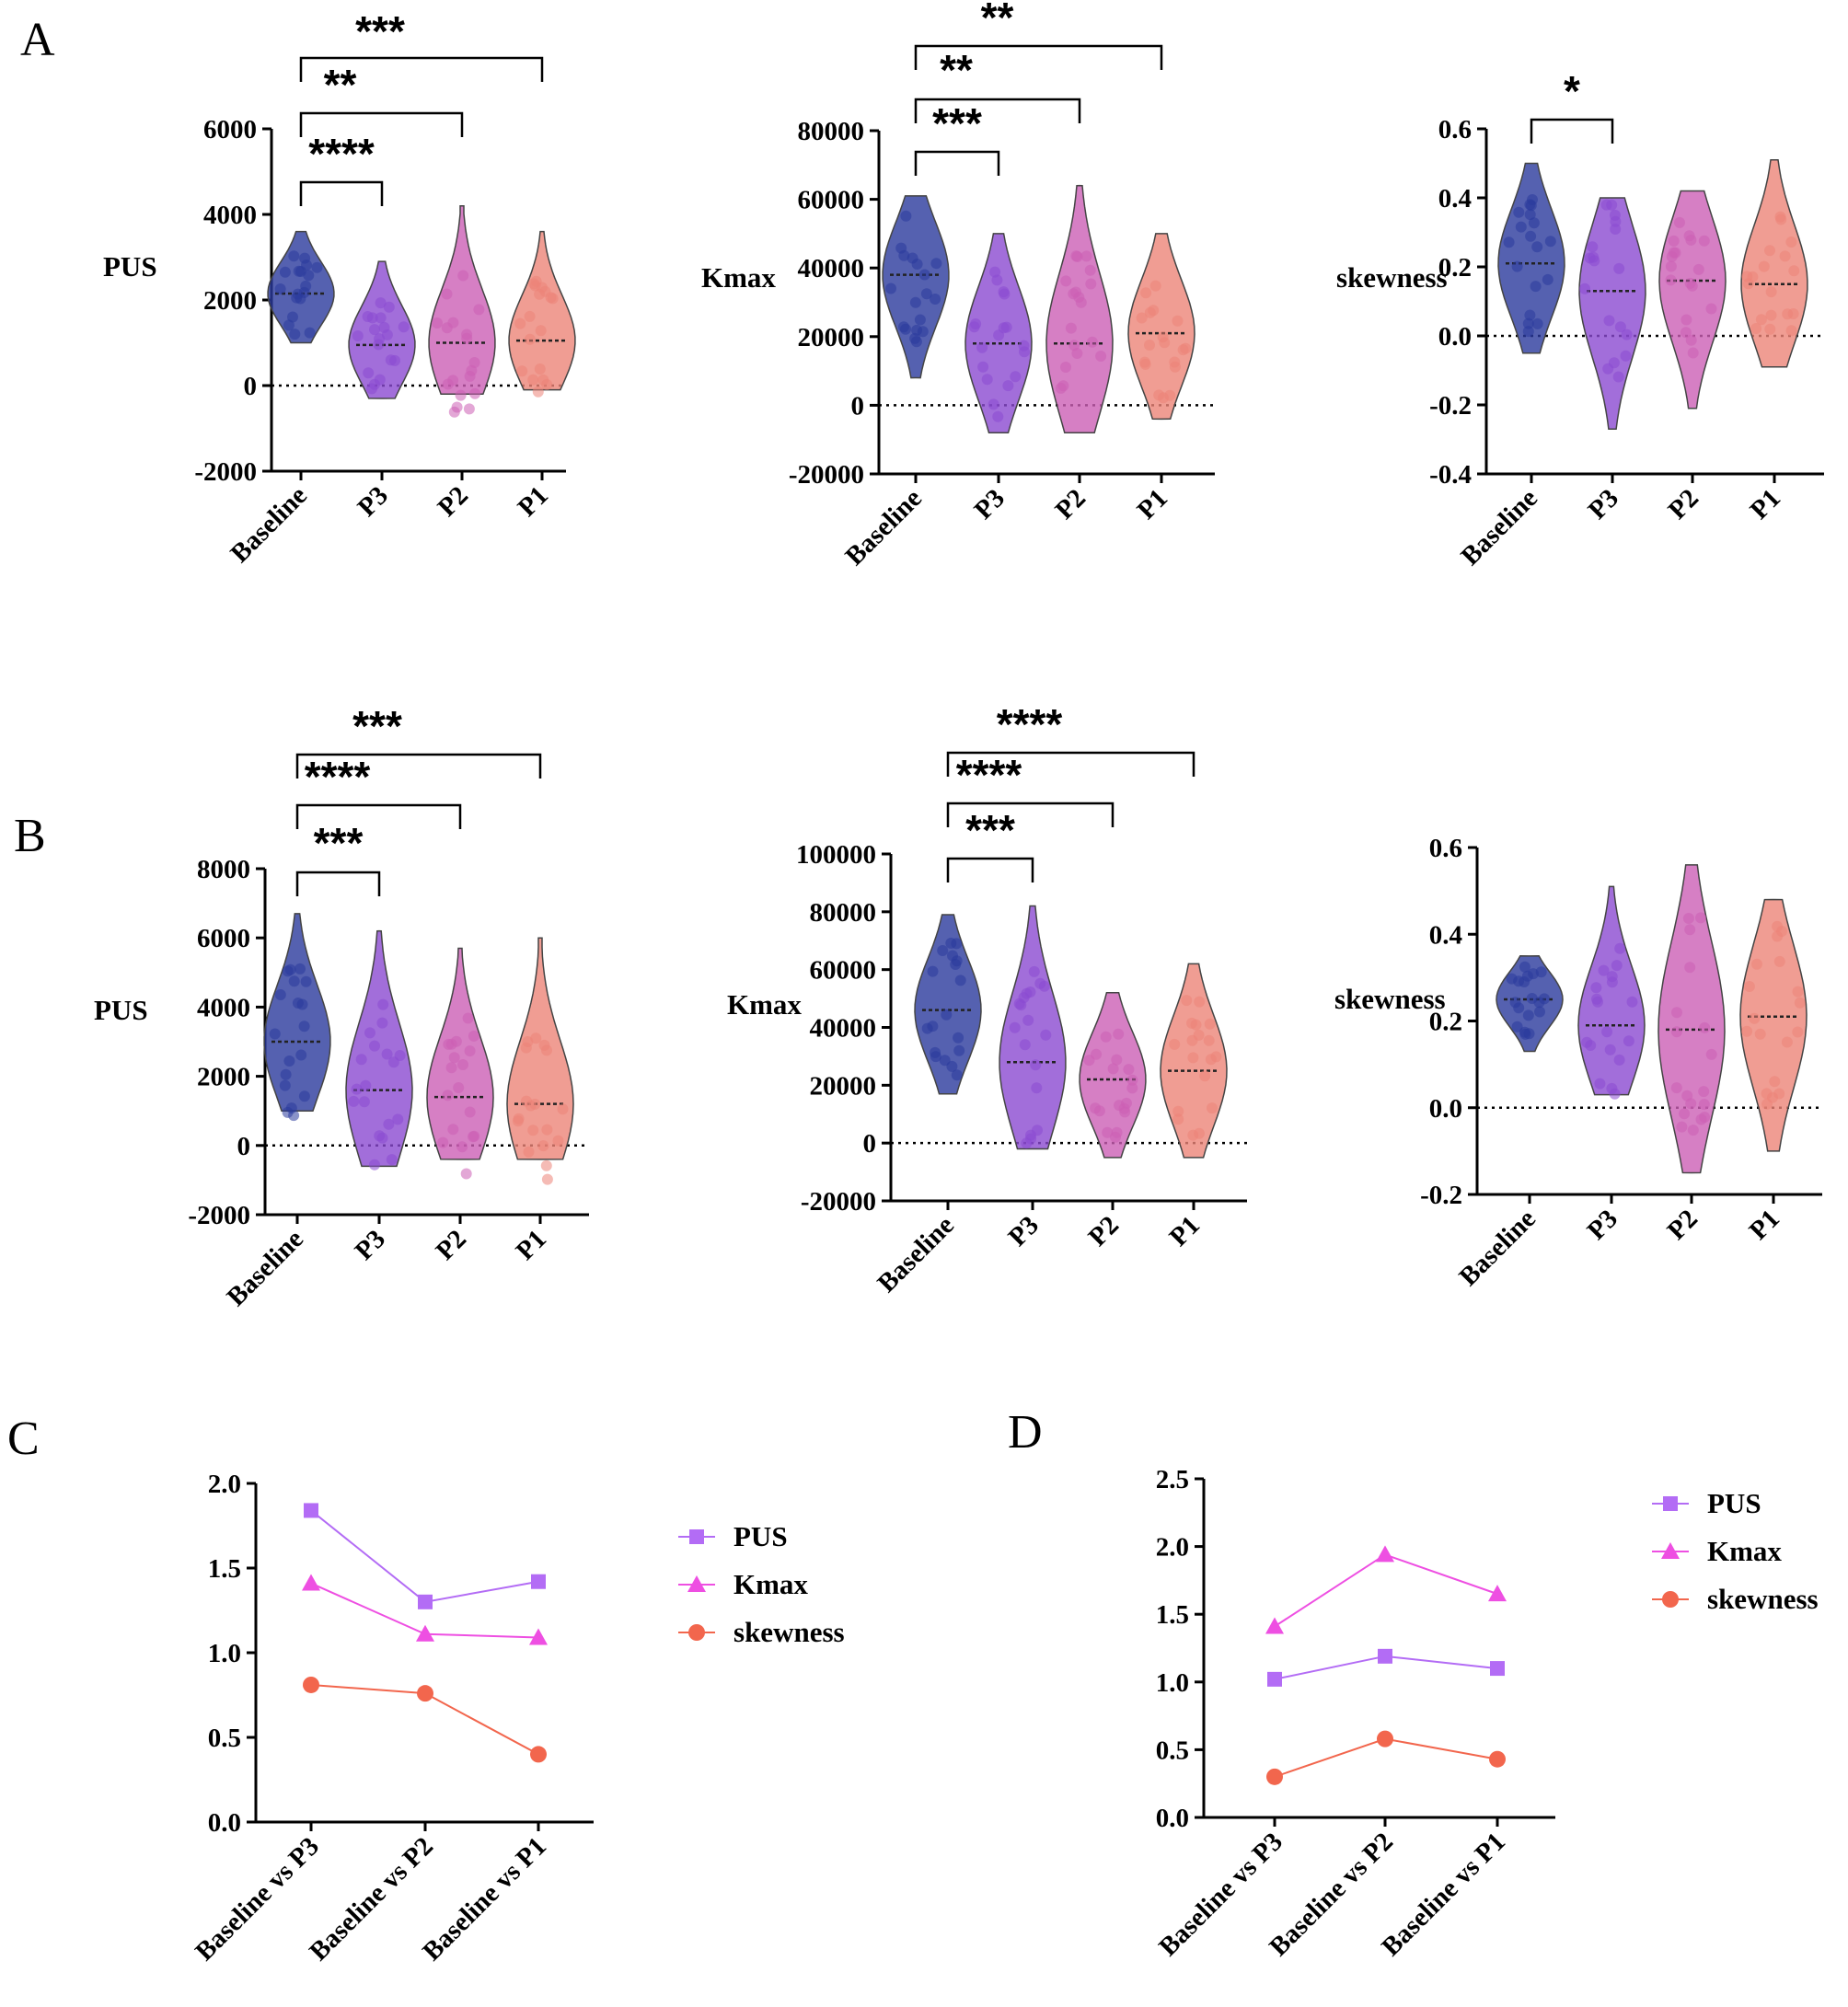 This screenshot has height=2007, width=1848. I want to click on y-tick-label: 0.5, so click(224, 1739).